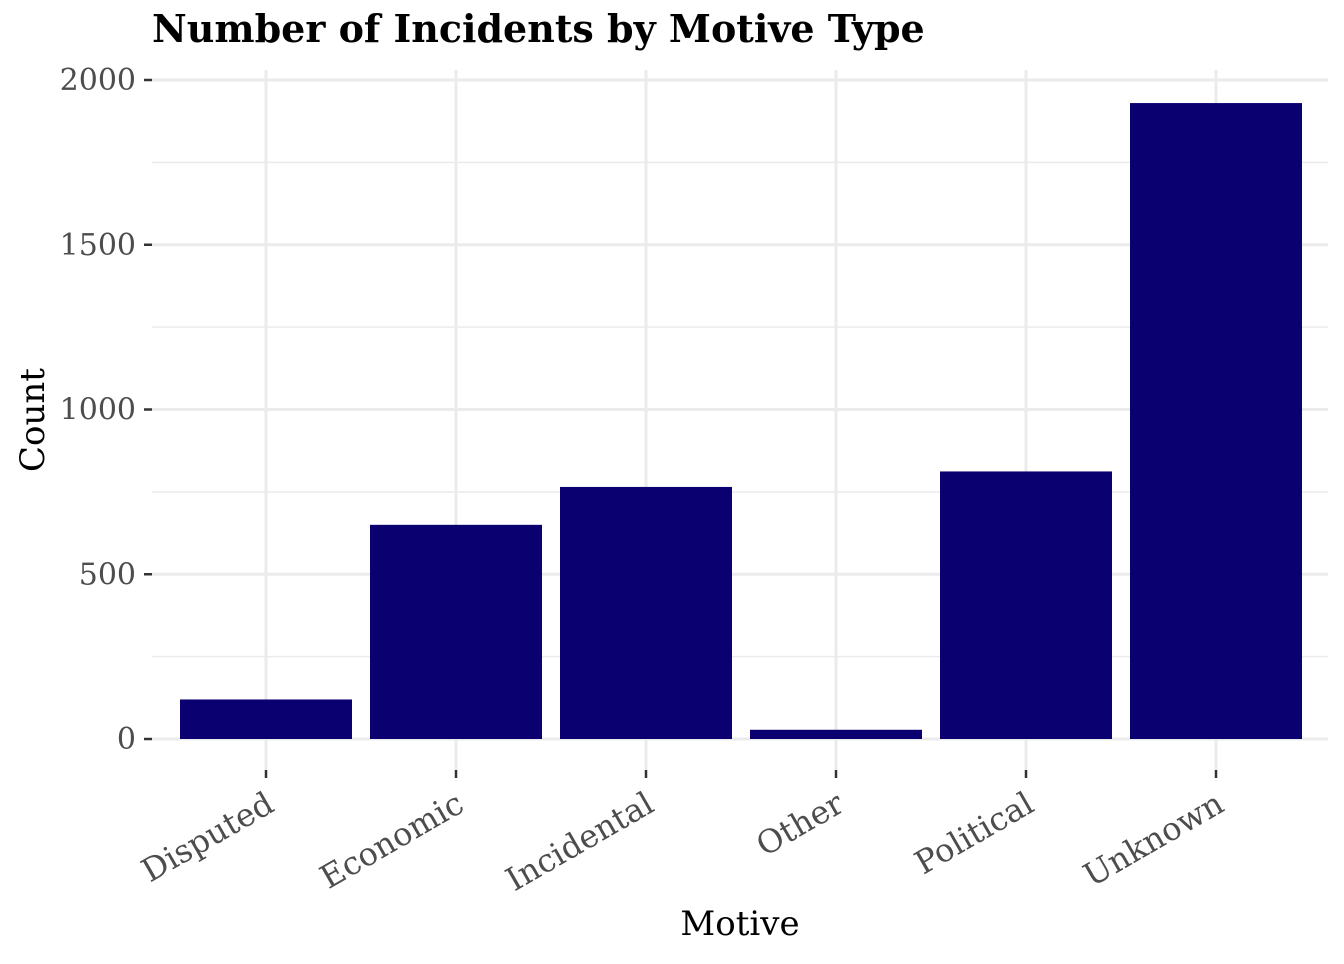  What do you see at coordinates (646, 612) in the screenshot?
I see `bar-incidental` at bounding box center [646, 612].